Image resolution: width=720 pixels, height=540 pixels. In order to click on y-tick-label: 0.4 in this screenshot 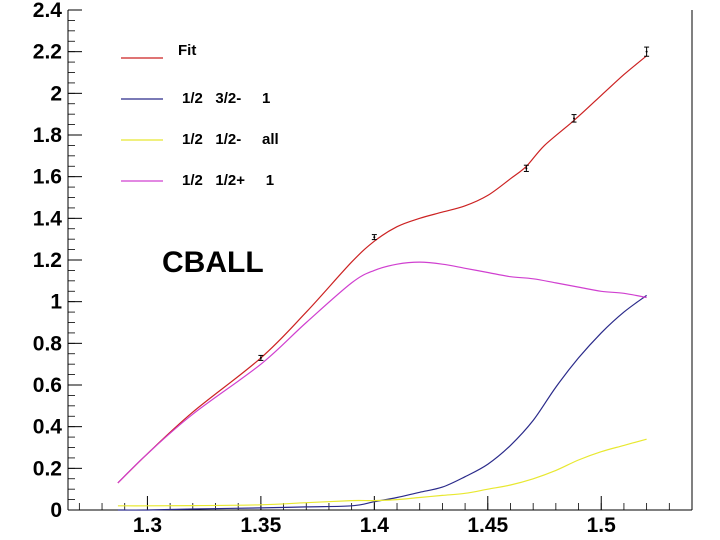, I will do `click(48, 427)`.